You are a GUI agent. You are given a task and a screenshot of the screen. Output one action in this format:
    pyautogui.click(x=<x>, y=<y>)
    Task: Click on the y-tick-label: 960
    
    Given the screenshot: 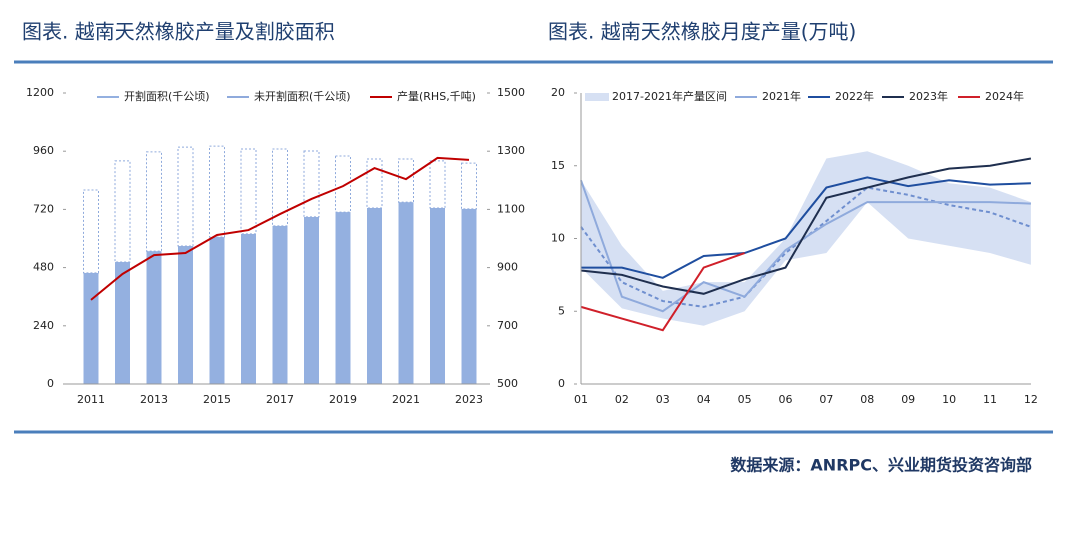 What is the action you would take?
    pyautogui.click(x=43, y=150)
    